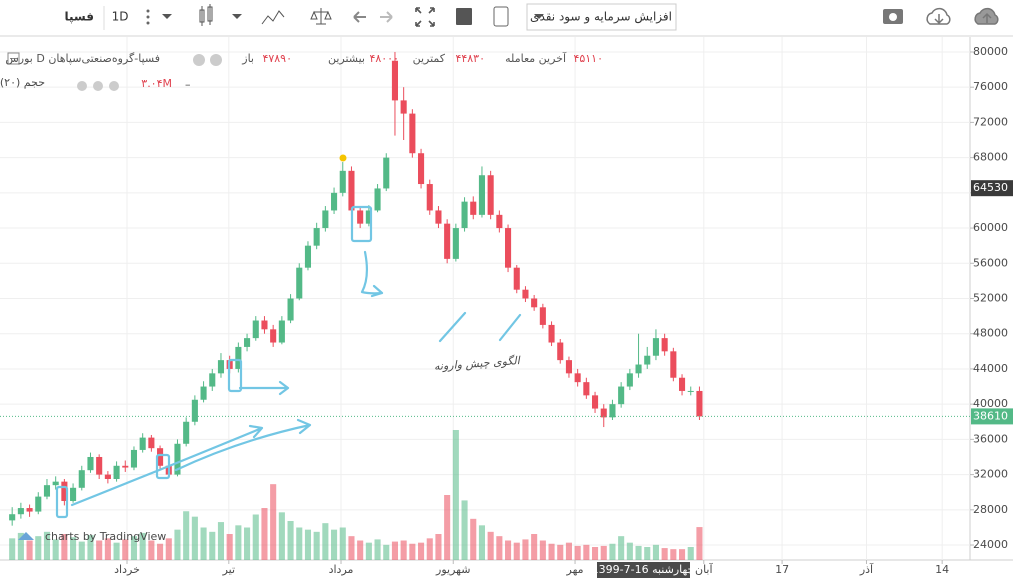  What do you see at coordinates (359, 17) in the screenshot?
I see `undo-button` at bounding box center [359, 17].